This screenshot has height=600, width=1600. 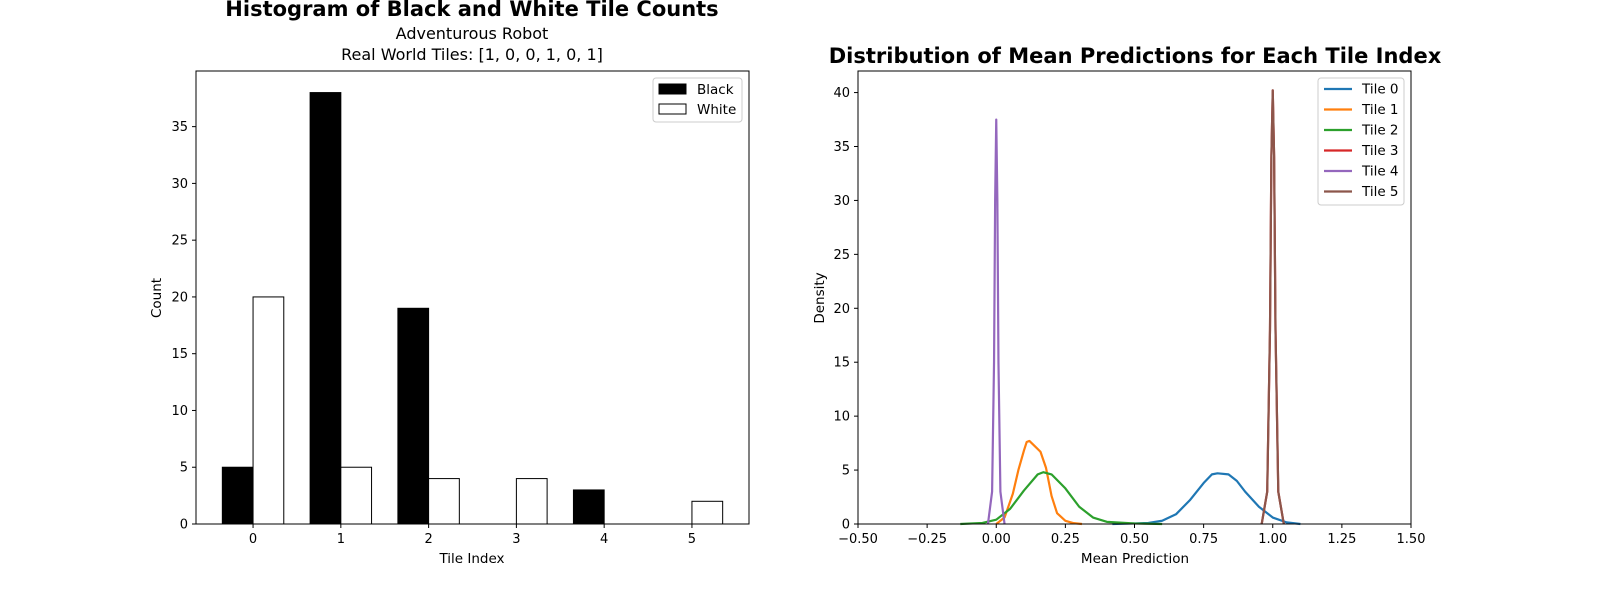 What do you see at coordinates (341, 539) in the screenshot?
I see `x-tick-label: 1` at bounding box center [341, 539].